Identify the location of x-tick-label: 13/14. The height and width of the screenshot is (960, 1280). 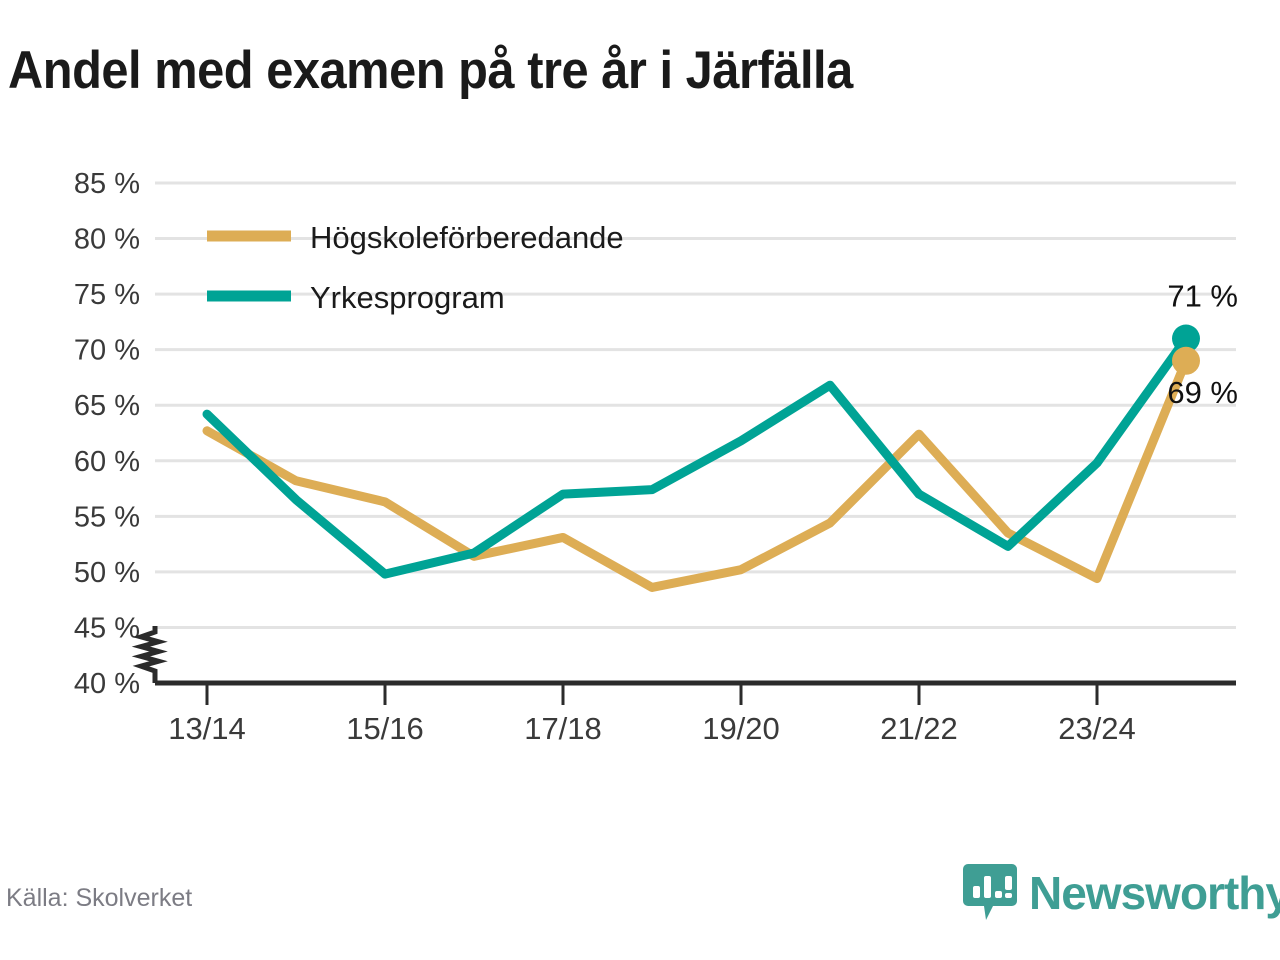
(207, 728).